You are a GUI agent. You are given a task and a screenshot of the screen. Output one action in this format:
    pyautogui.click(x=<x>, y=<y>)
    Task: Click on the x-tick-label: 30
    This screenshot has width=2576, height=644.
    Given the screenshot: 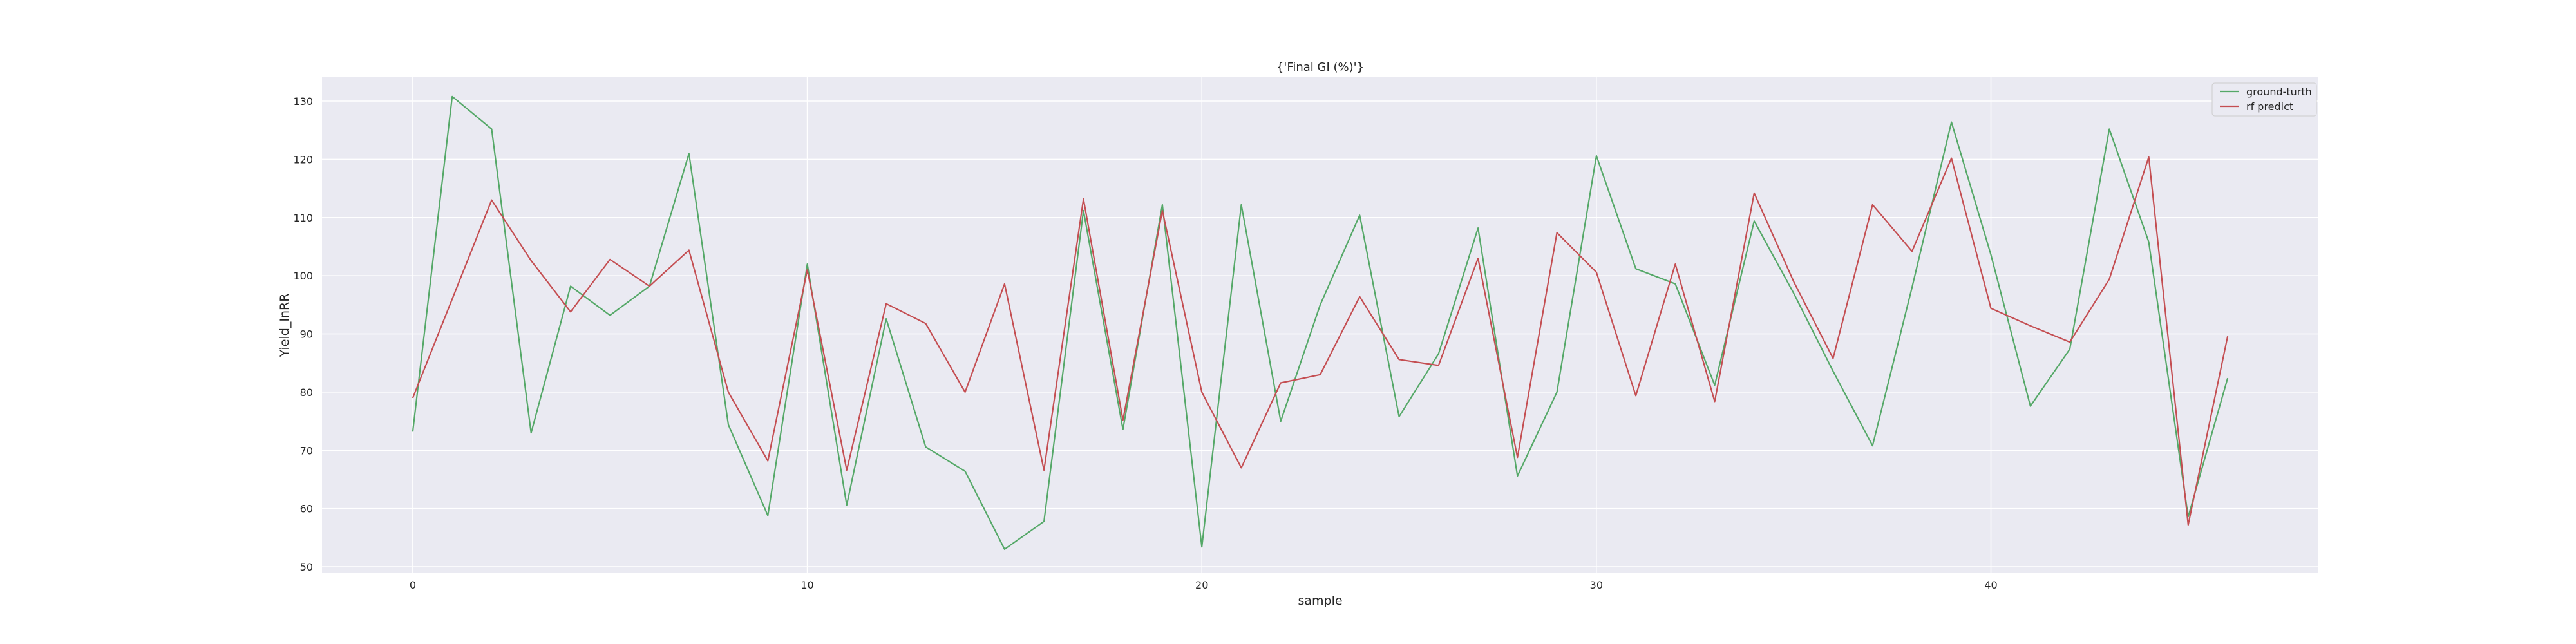 What is the action you would take?
    pyautogui.click(x=1597, y=585)
    